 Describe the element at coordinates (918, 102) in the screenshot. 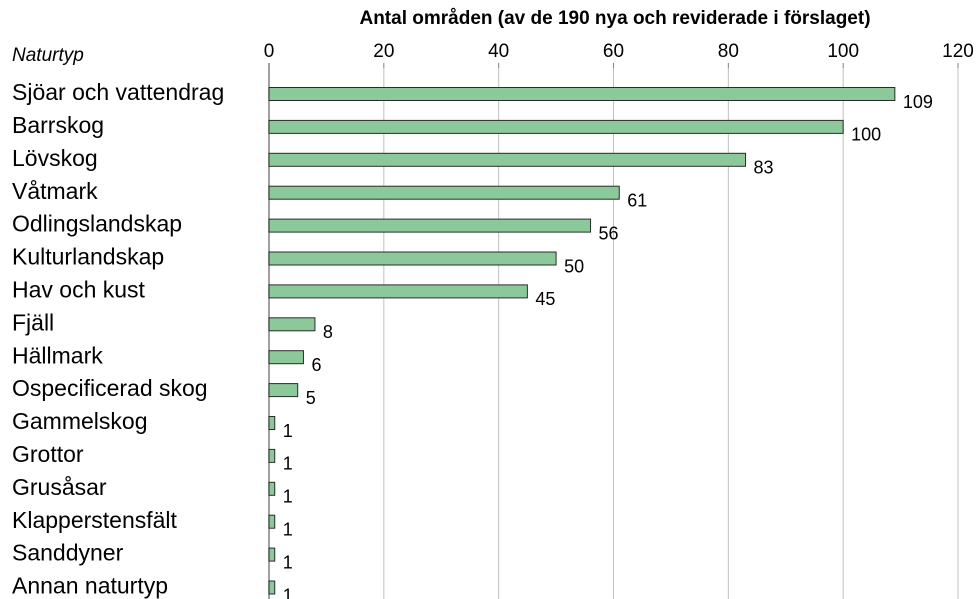

I see `data-label: 109` at that location.